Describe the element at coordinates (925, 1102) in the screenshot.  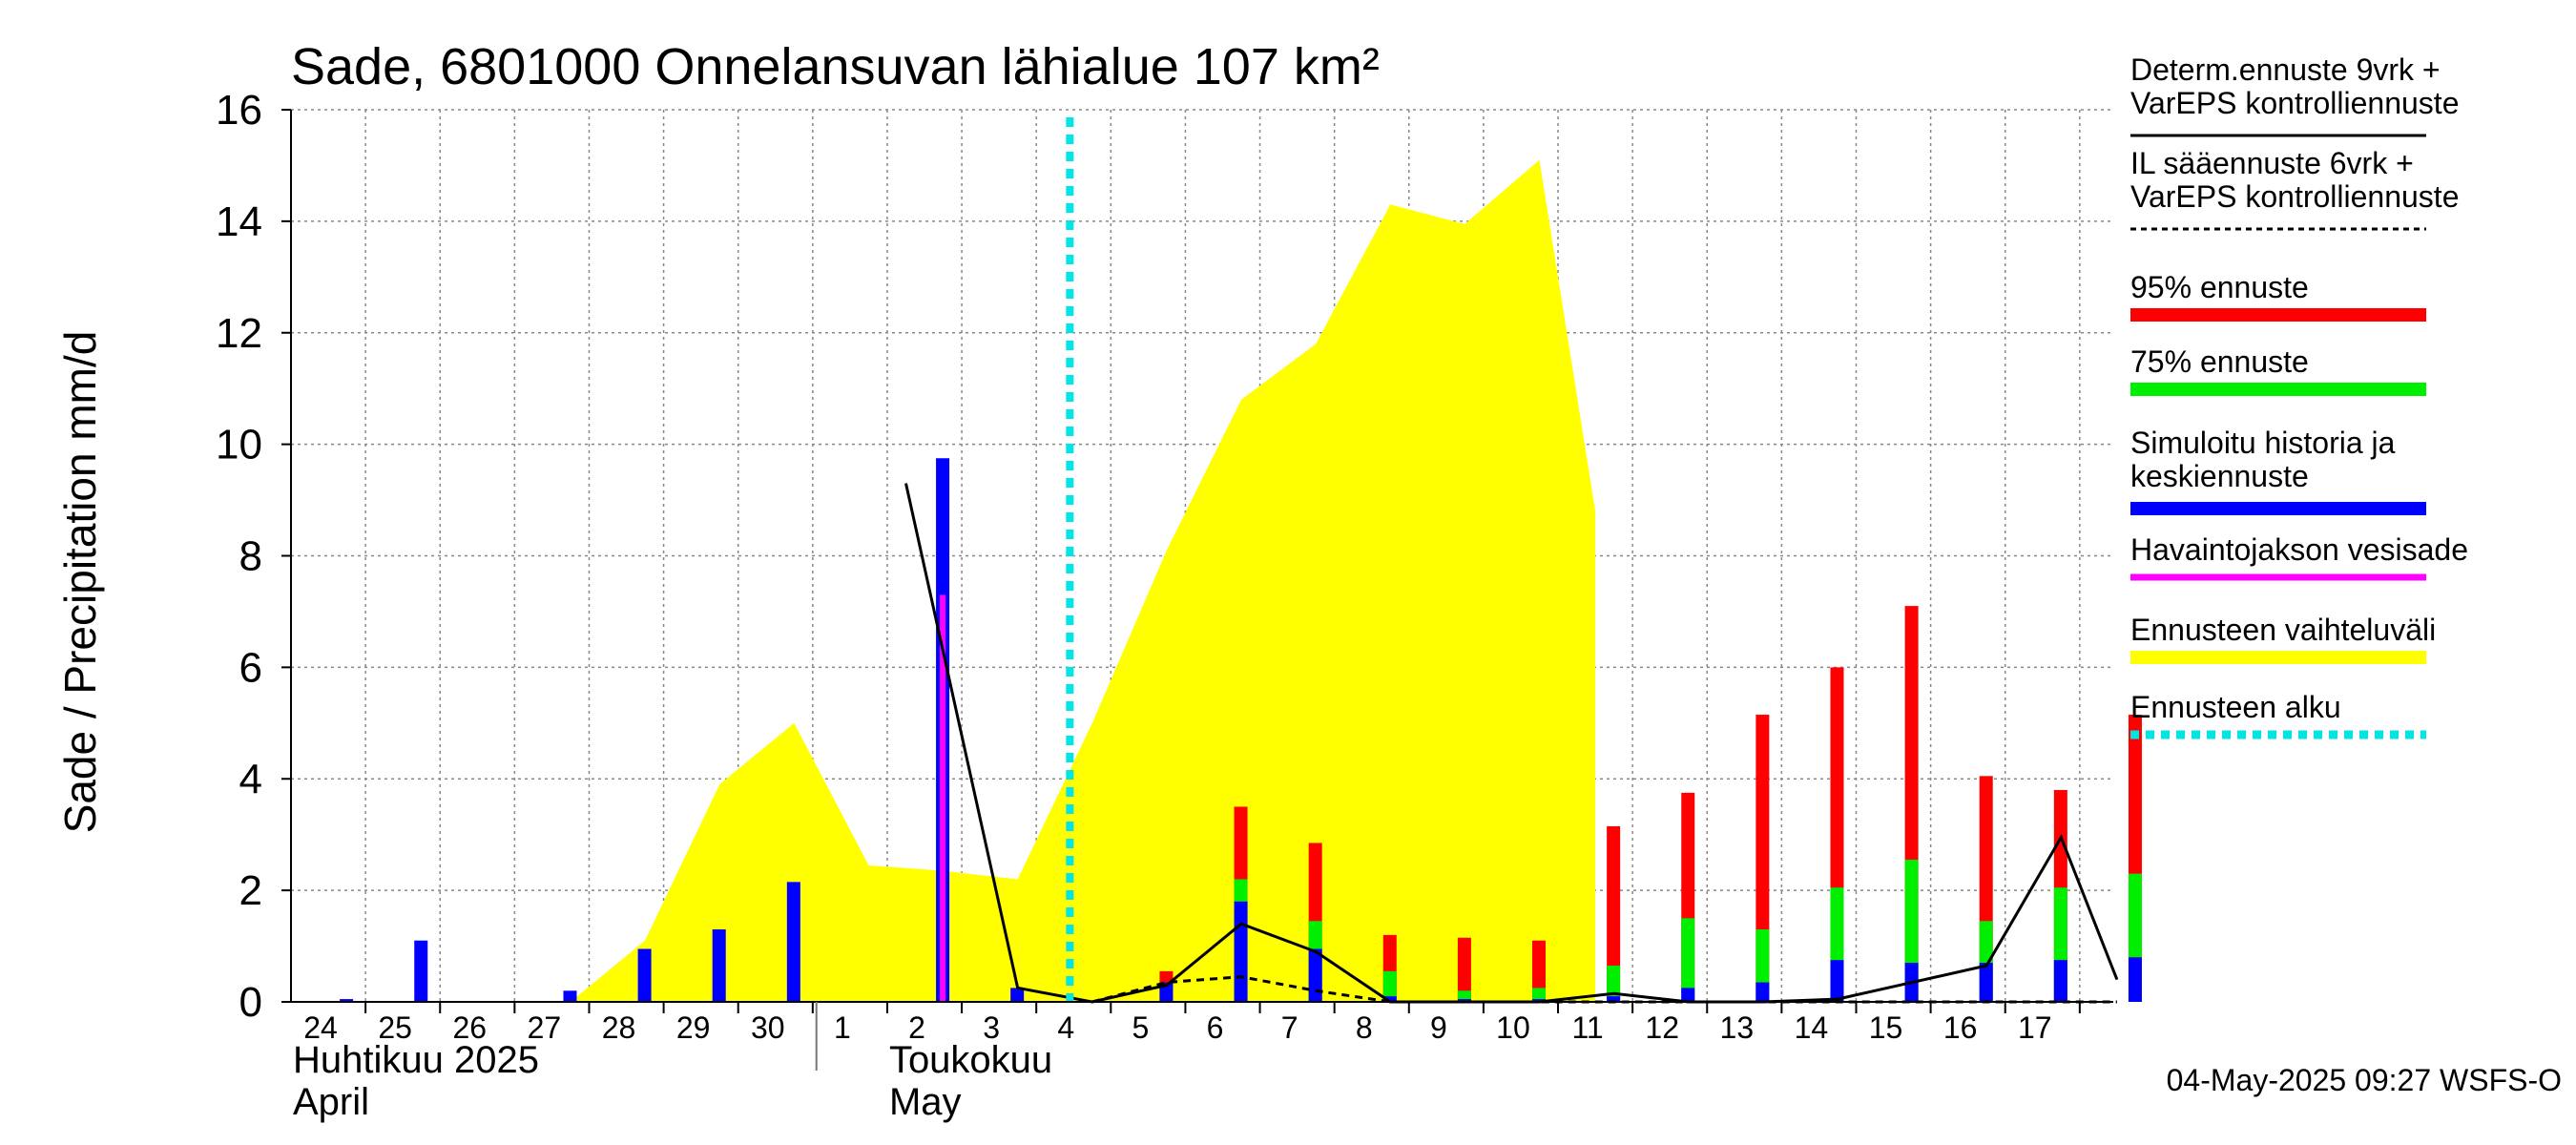
I see `month-label-en: May` at that location.